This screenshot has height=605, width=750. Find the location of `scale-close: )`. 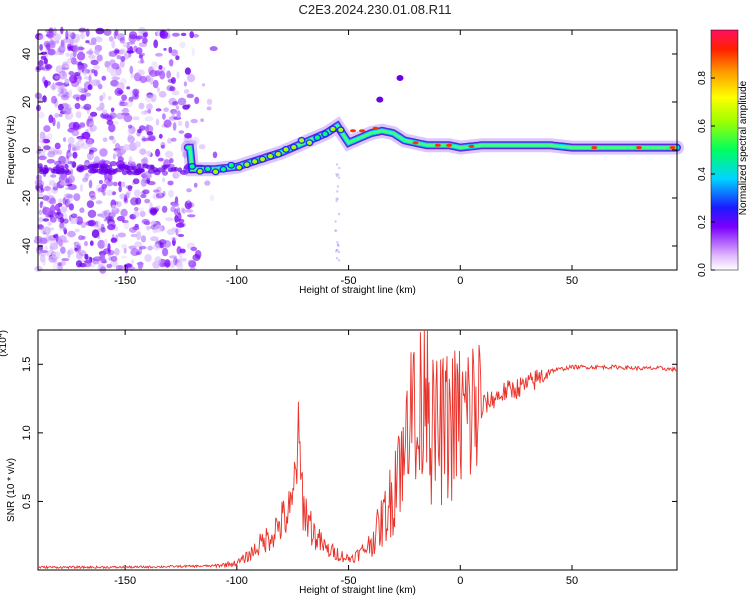

scale-close: ) is located at coordinates (4, 331).